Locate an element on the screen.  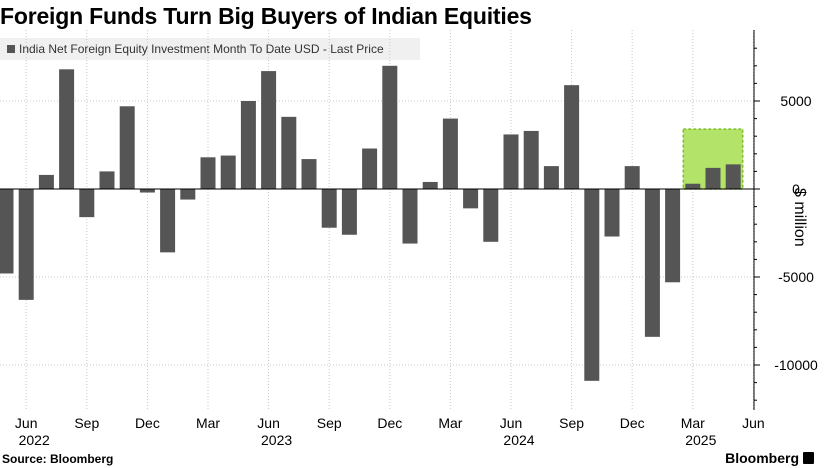
y-tick-label: 0 is located at coordinates (796, 189).